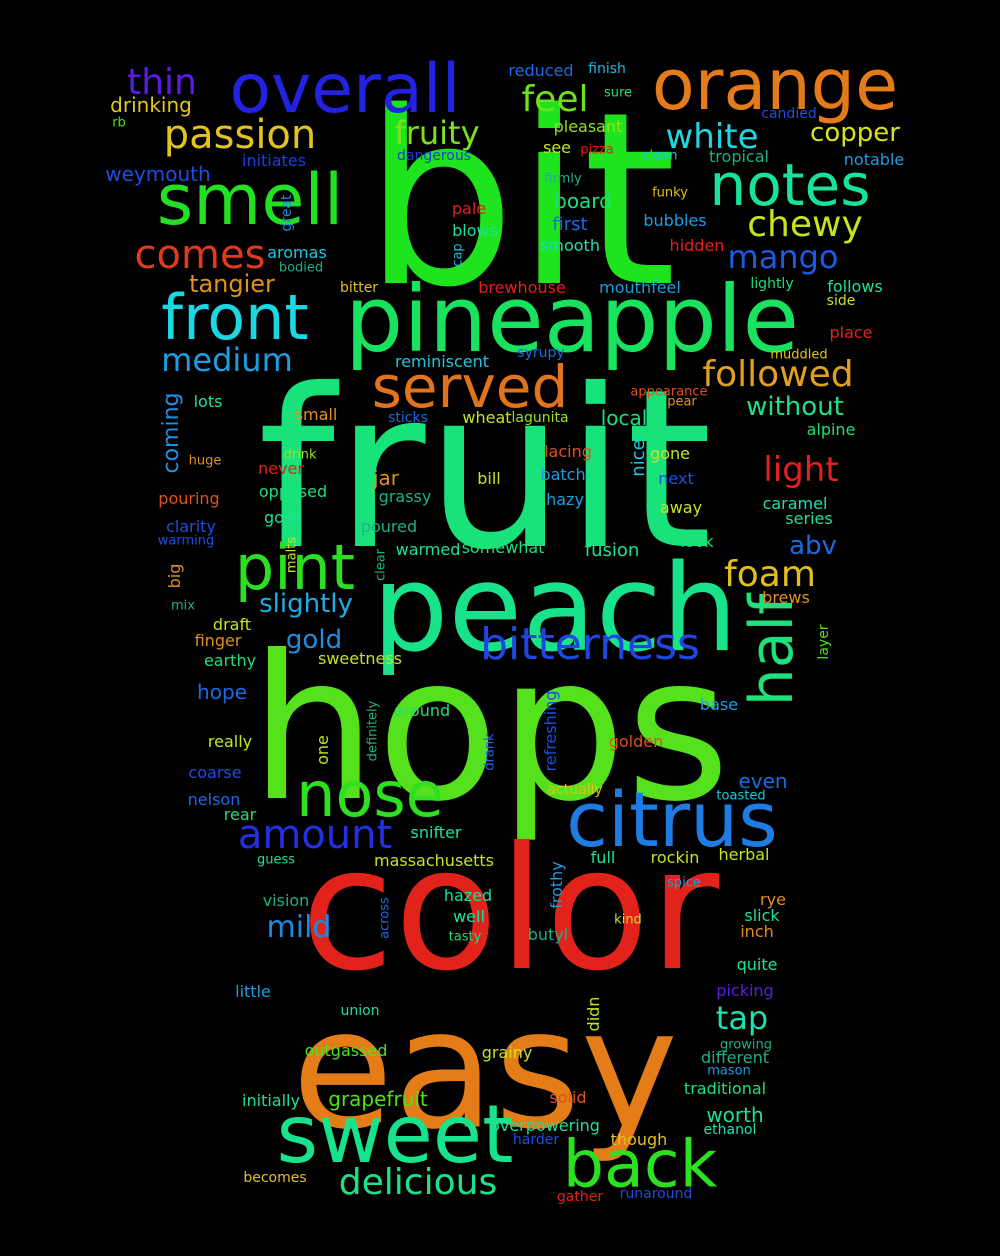  What do you see at coordinates (763, 781) in the screenshot?
I see `word-even: even` at bounding box center [763, 781].